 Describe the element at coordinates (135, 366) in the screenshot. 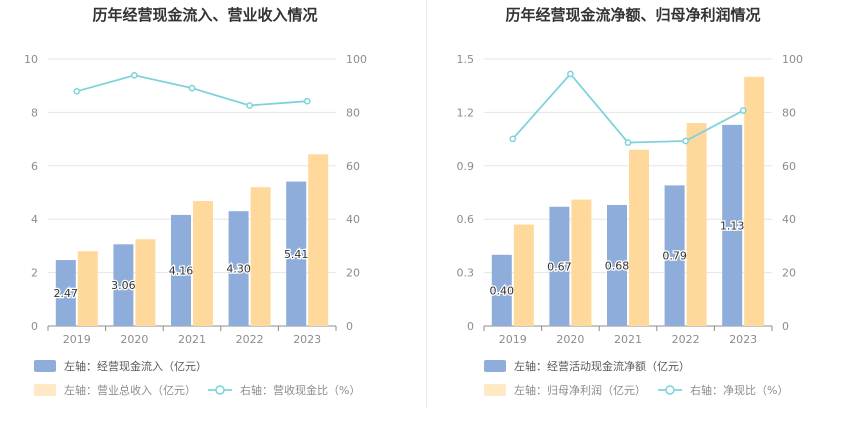

I see `legend-label-primary: 左轴：经营现金流入（亿元）` at that location.